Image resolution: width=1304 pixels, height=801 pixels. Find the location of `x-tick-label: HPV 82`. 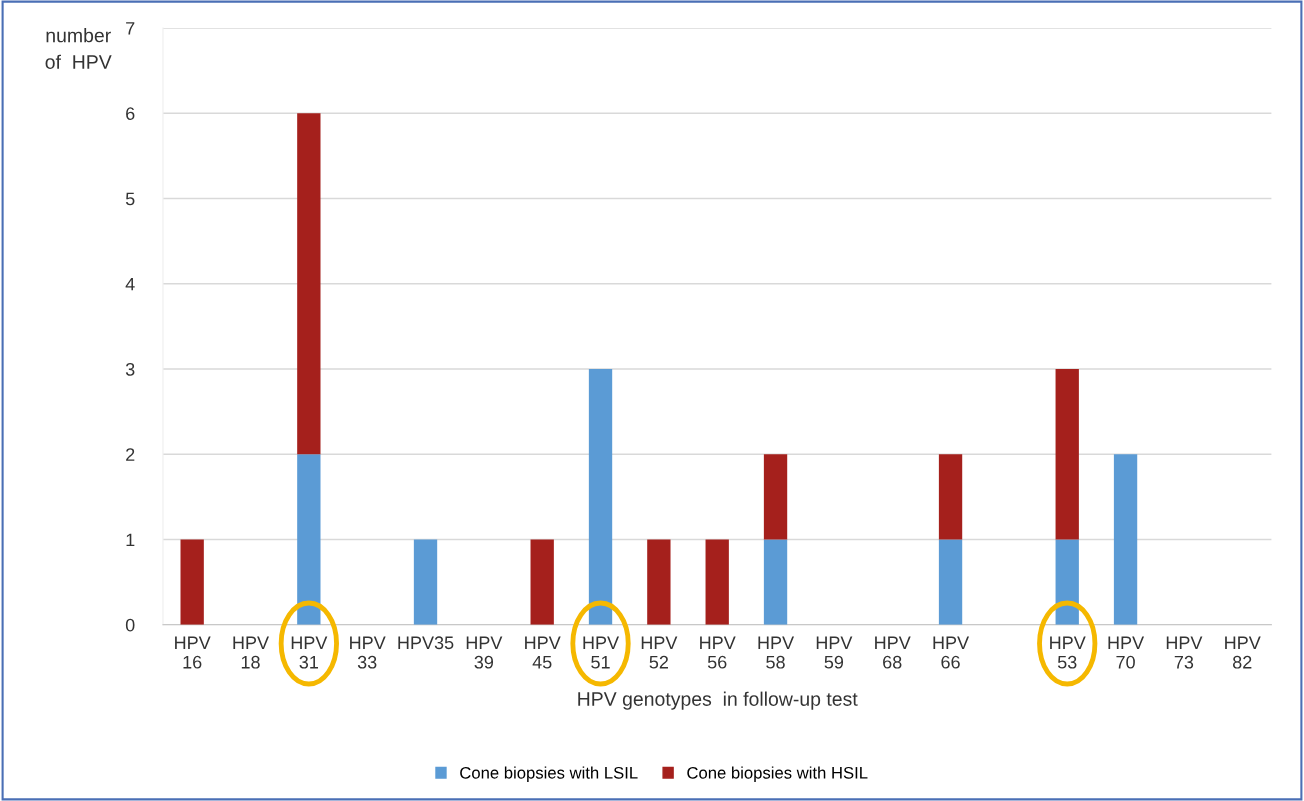

x-tick-label: HPV 82 is located at coordinates (1243, 652).